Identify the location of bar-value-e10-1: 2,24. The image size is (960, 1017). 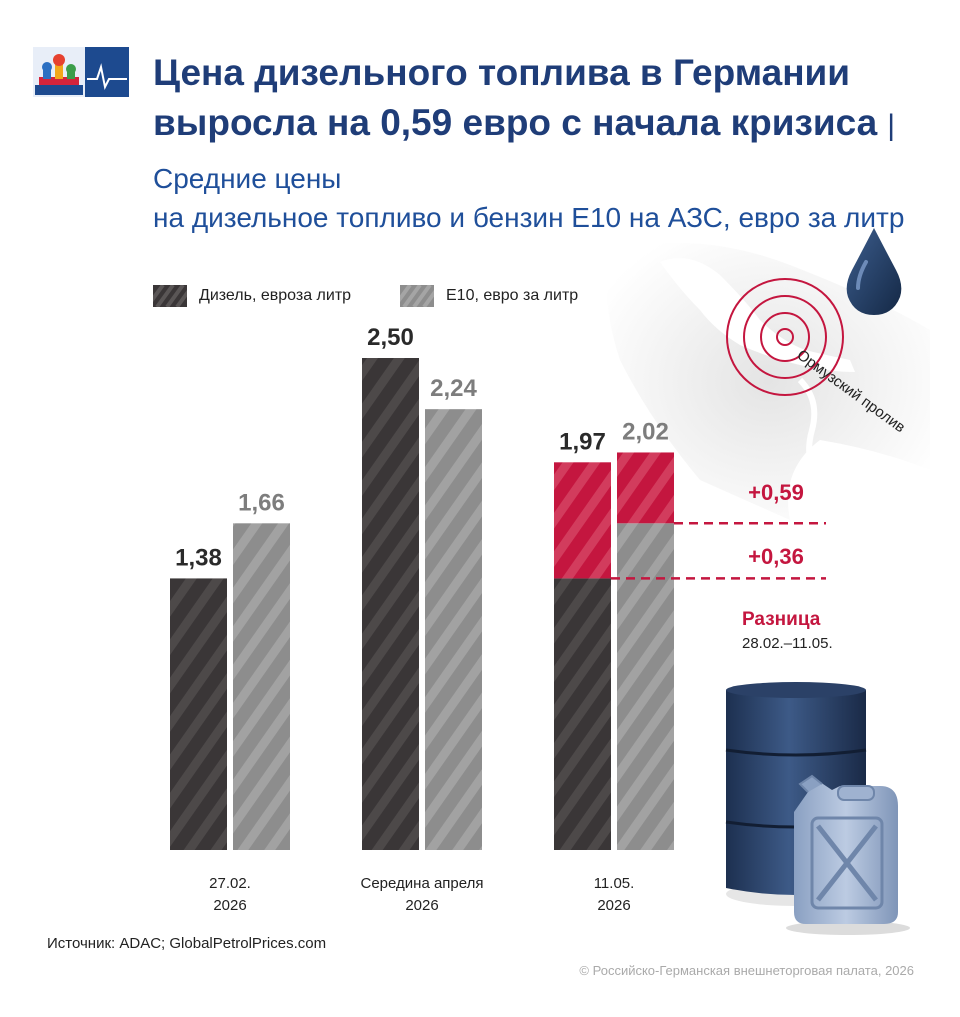
(453, 388).